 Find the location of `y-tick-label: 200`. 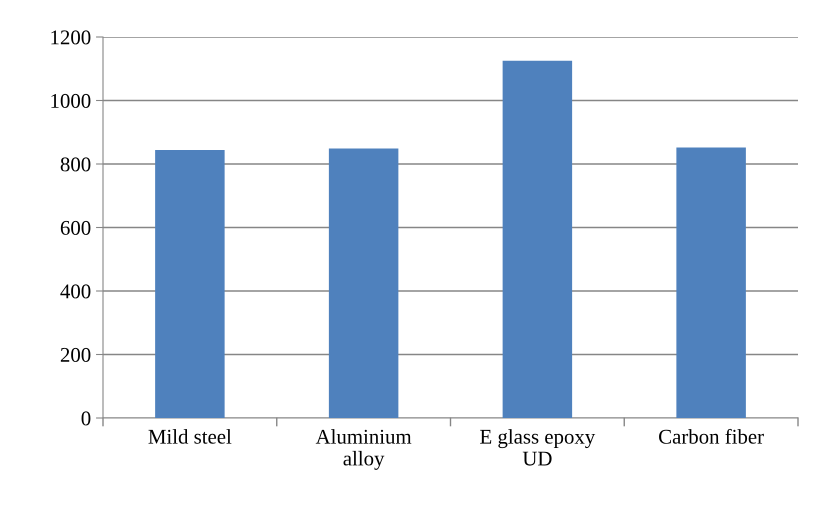

y-tick-label: 200 is located at coordinates (75, 355).